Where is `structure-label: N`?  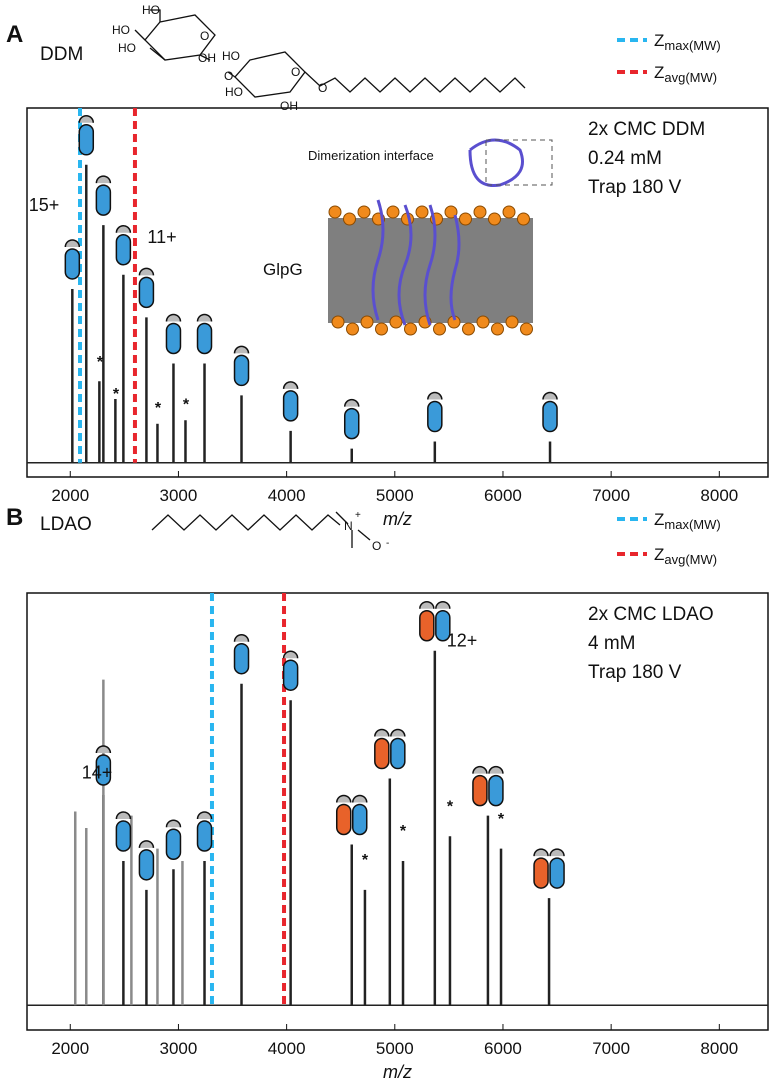 structure-label: N is located at coordinates (348, 526).